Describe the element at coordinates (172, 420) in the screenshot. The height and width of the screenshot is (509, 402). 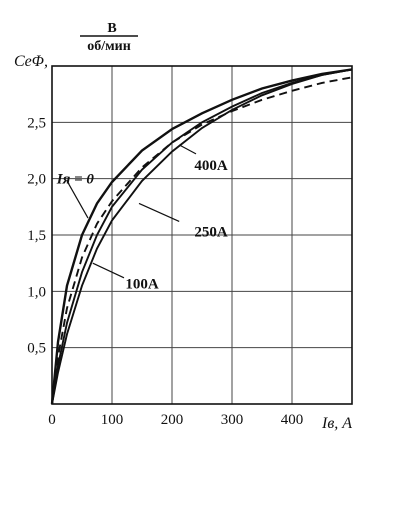
I see `x-tick-label: 200` at that location.